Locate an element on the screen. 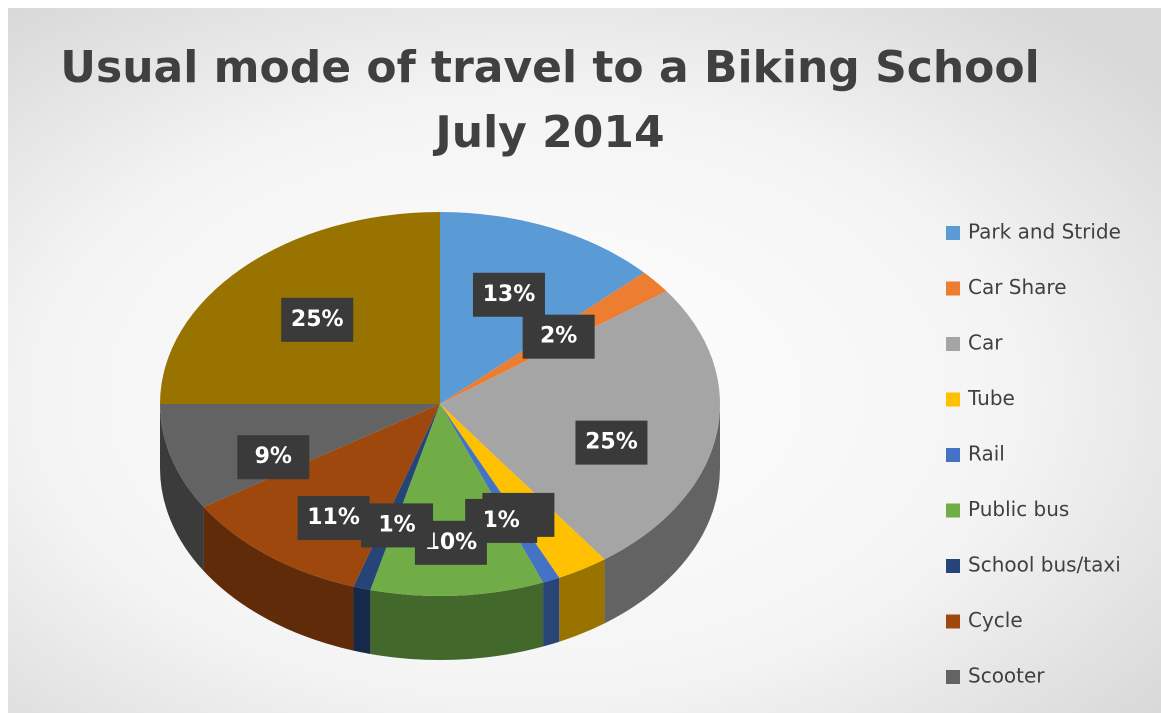 This screenshot has width=1161, height=713. legend-label: Rail is located at coordinates (986, 454).